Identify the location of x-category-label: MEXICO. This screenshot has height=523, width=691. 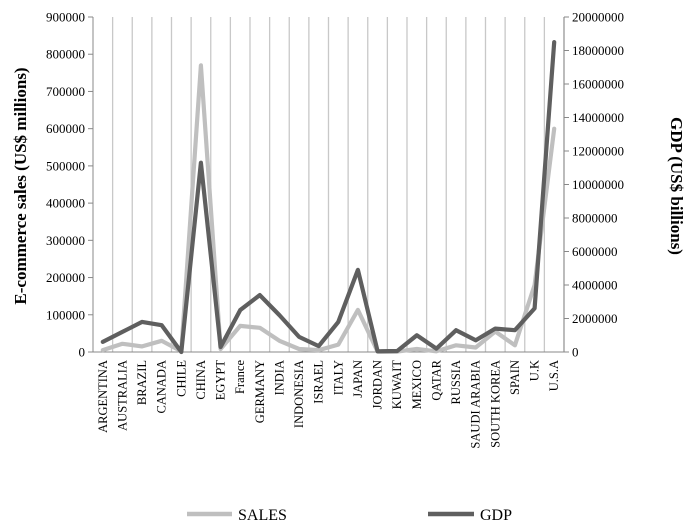
(417, 384).